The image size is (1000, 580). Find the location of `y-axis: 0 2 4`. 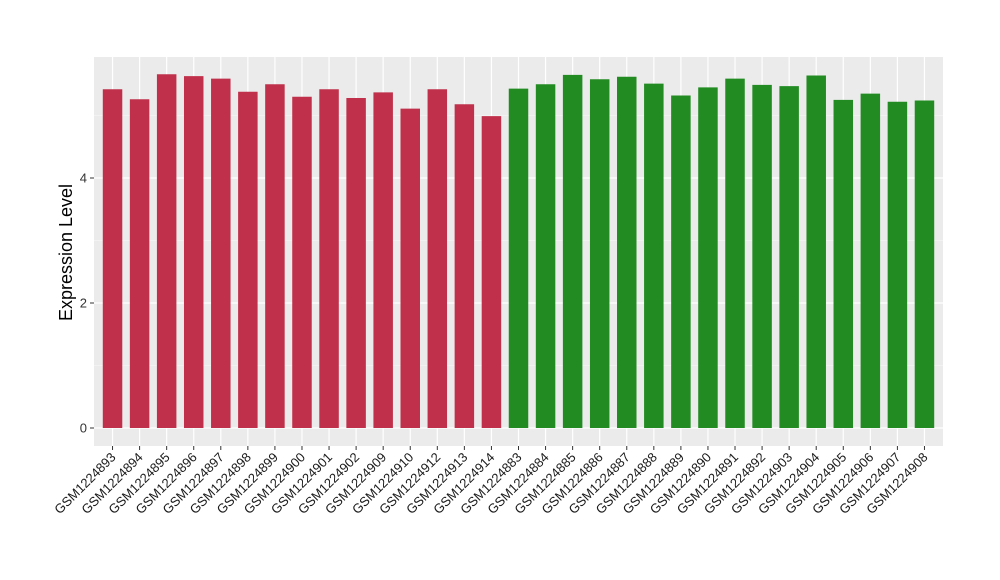

y-axis: 0 2 4 is located at coordinates (87, 303).